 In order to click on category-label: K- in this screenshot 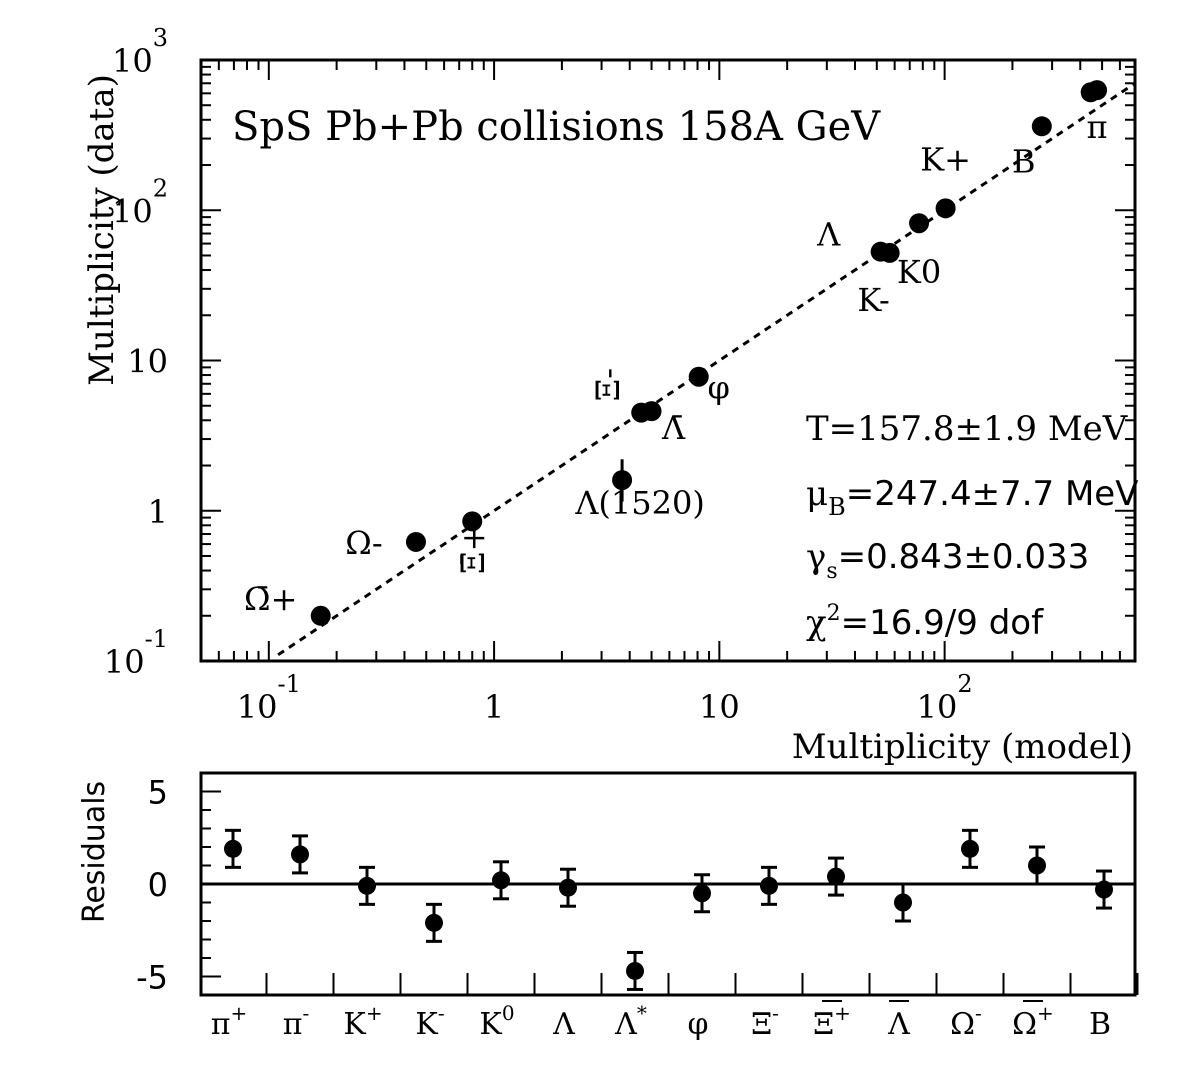, I will do `click(429, 1021)`.